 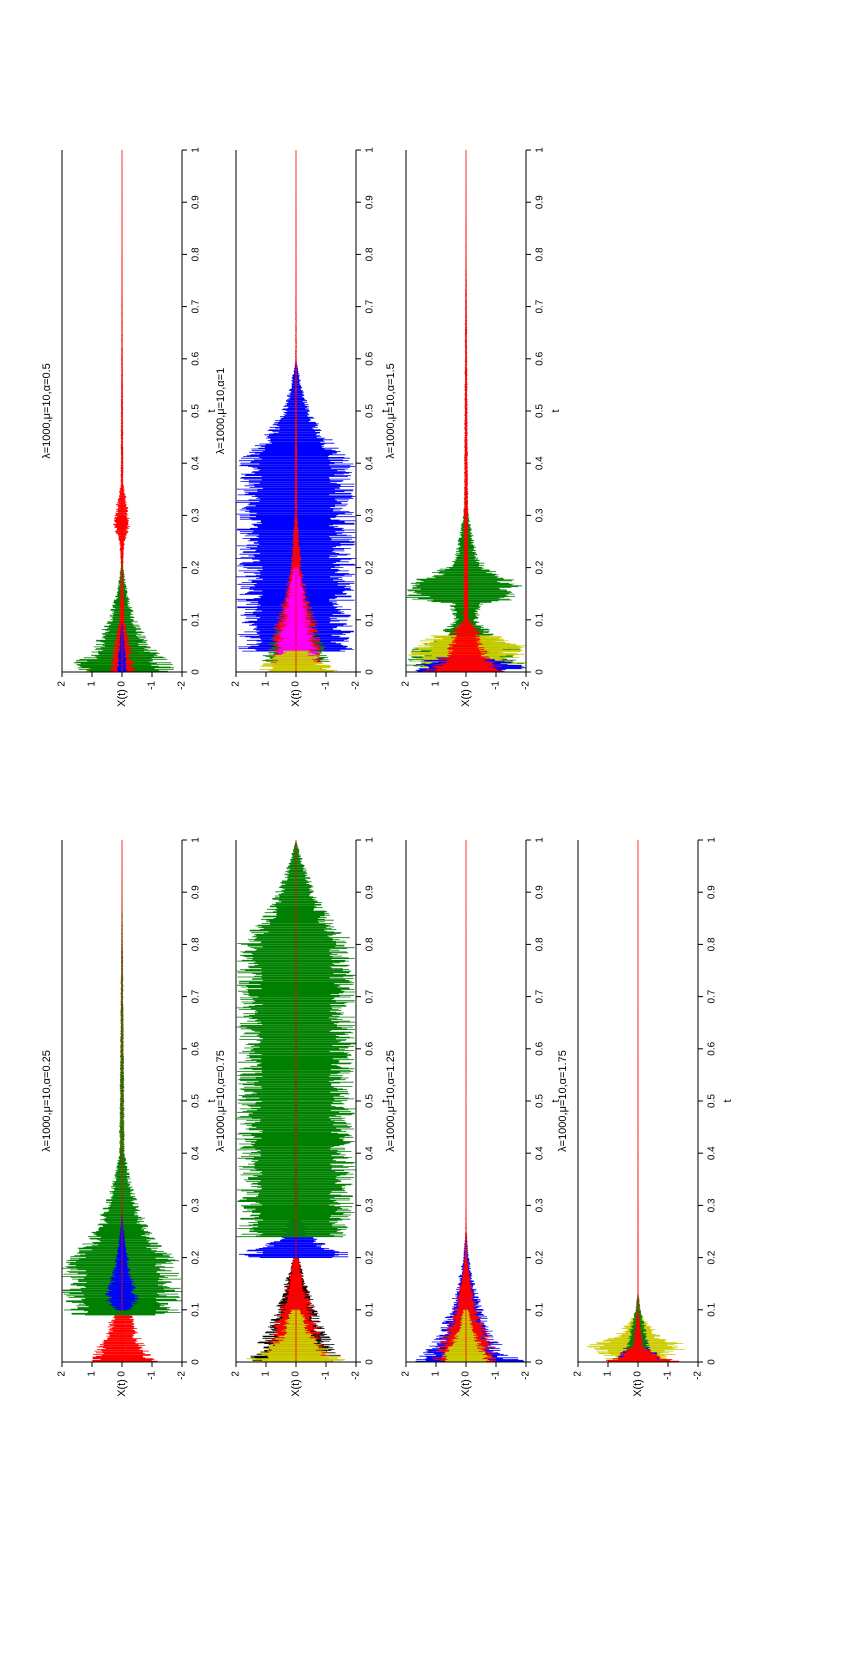 I want to click on chart-title: λ=1000,μ=10,α=0.75, so click(x=221, y=1101).